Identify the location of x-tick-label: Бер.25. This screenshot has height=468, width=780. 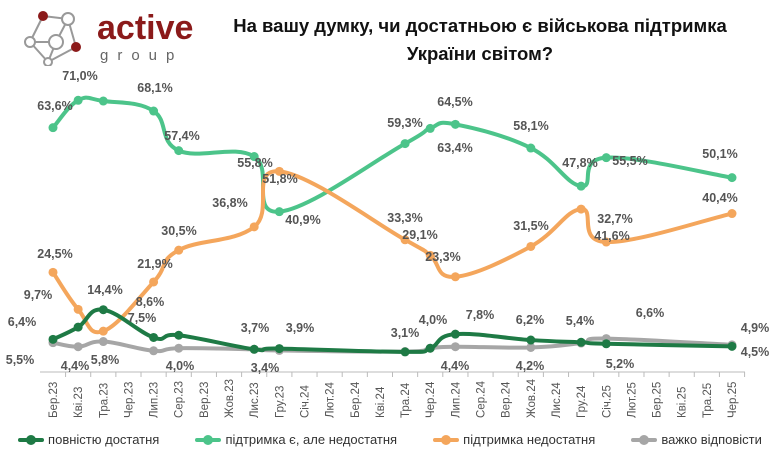
(658, 400).